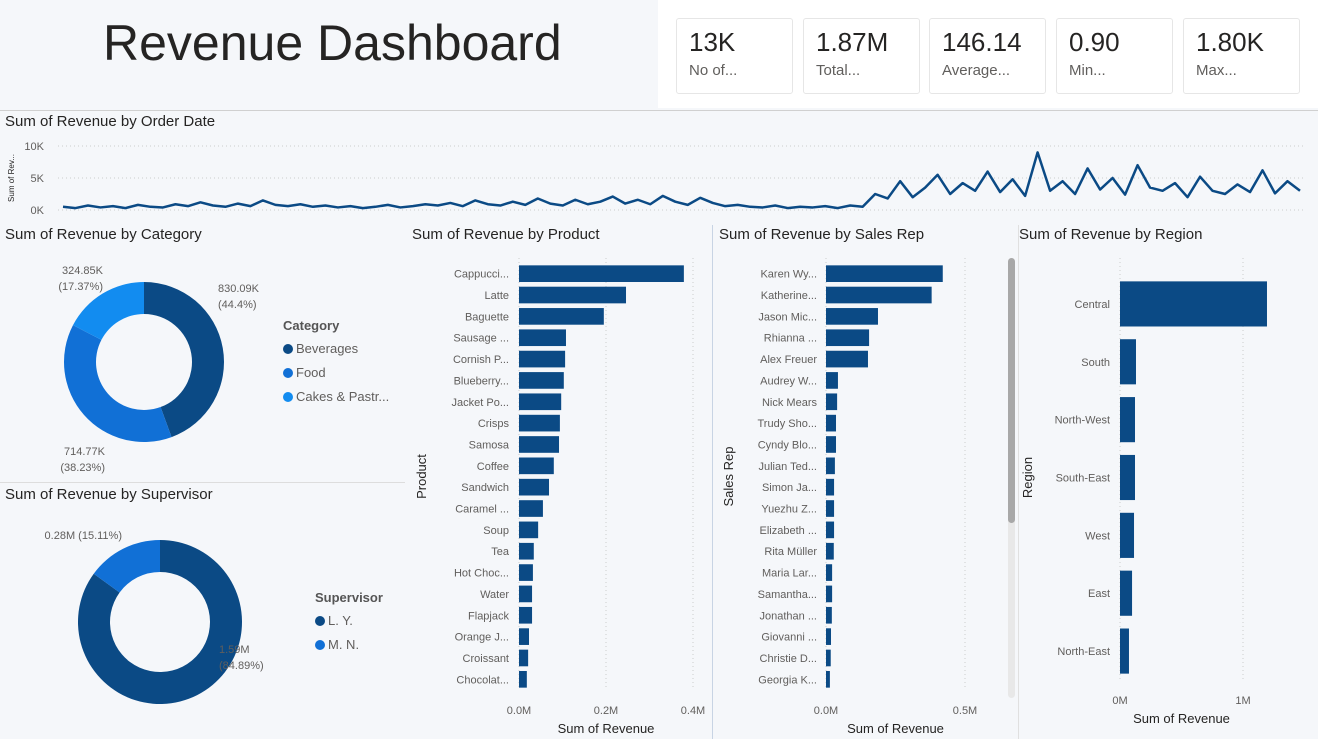 The height and width of the screenshot is (739, 1318). I want to click on x-tick-label: 1M, so click(1242, 701).